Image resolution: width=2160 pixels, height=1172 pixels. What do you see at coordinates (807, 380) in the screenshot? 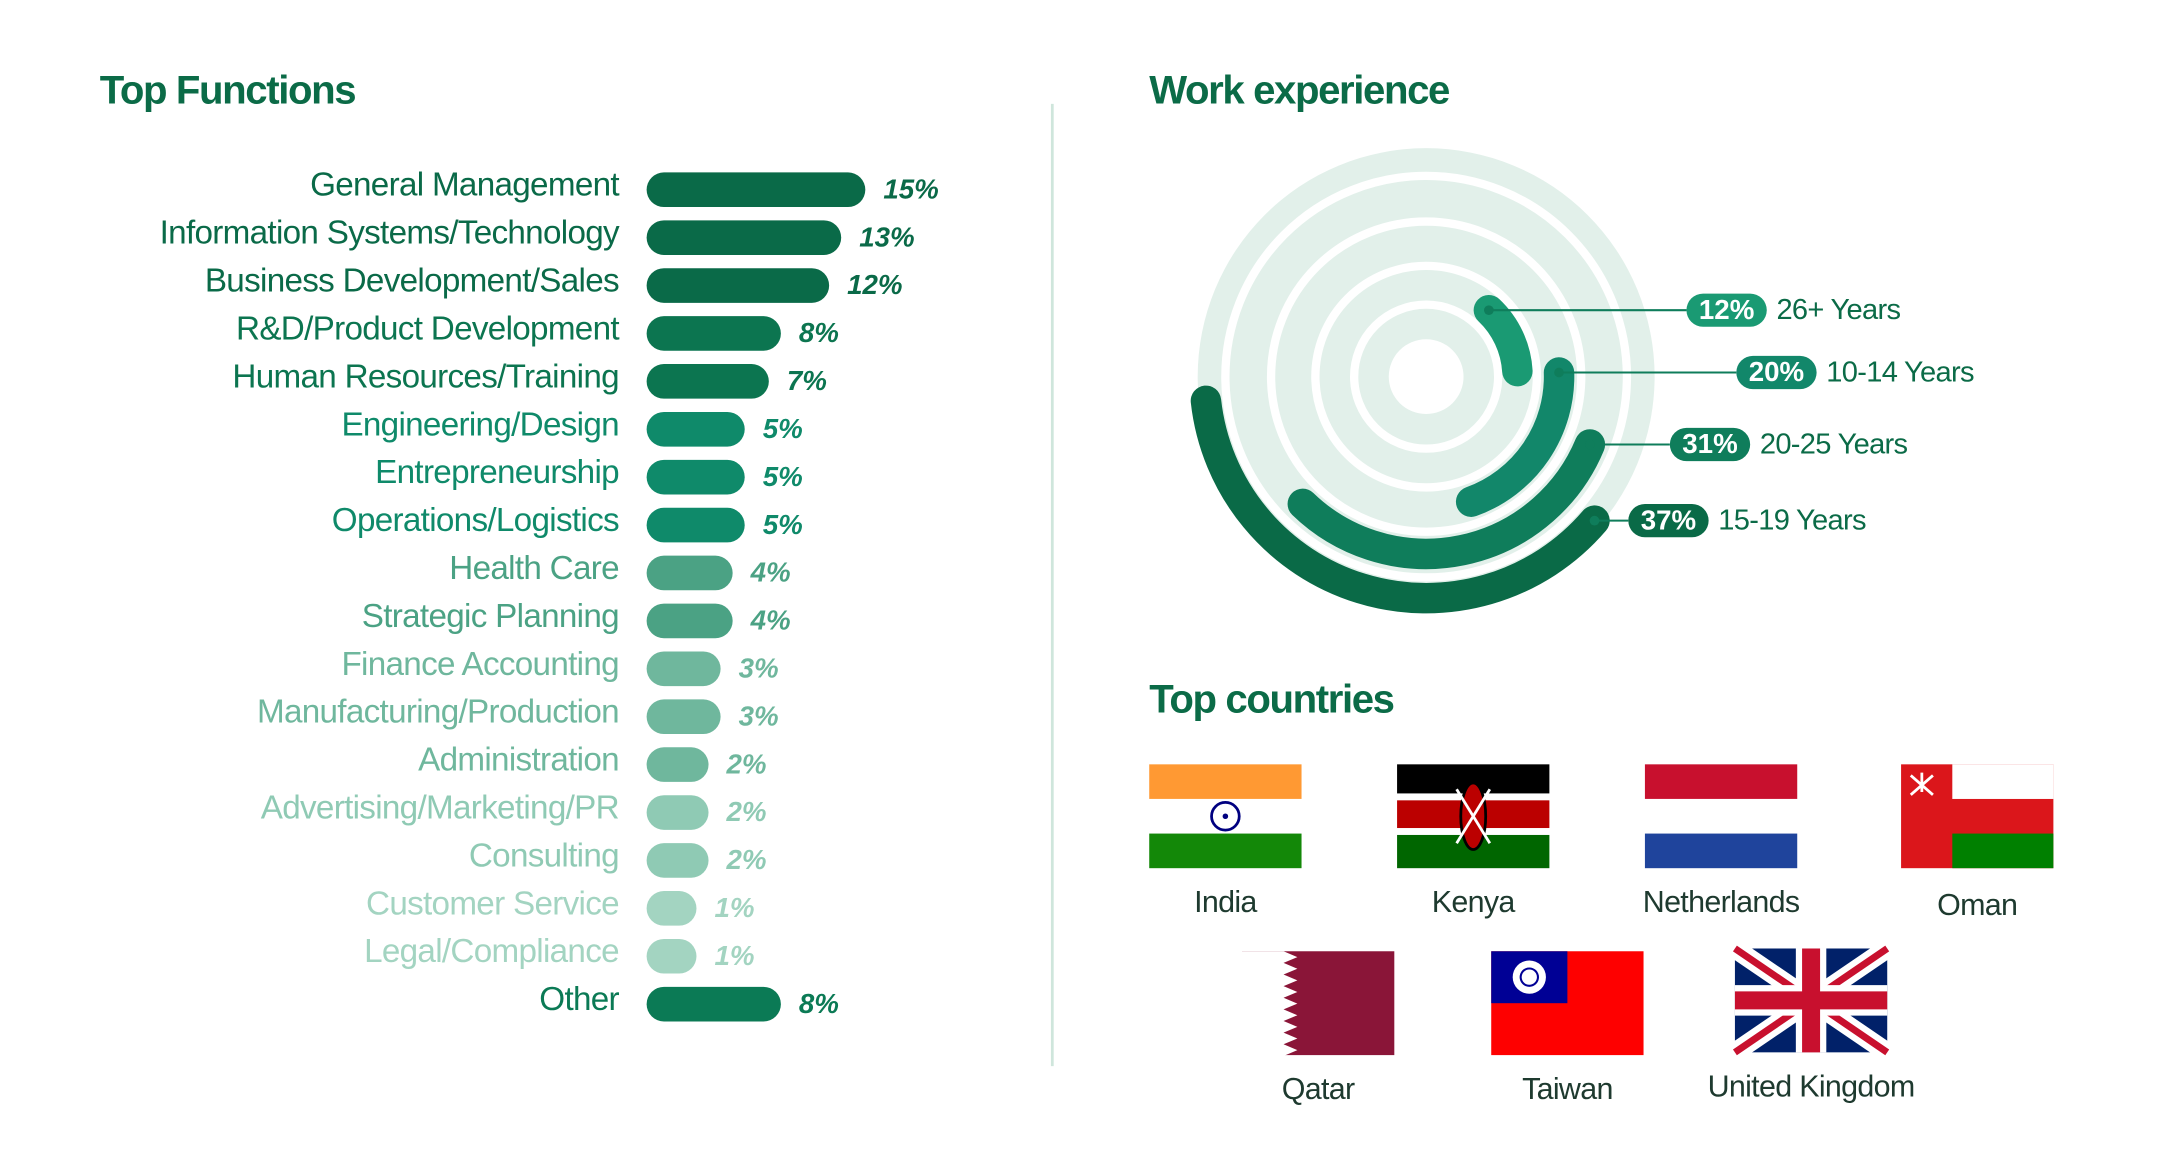
I see `value-label: 7%` at bounding box center [807, 380].